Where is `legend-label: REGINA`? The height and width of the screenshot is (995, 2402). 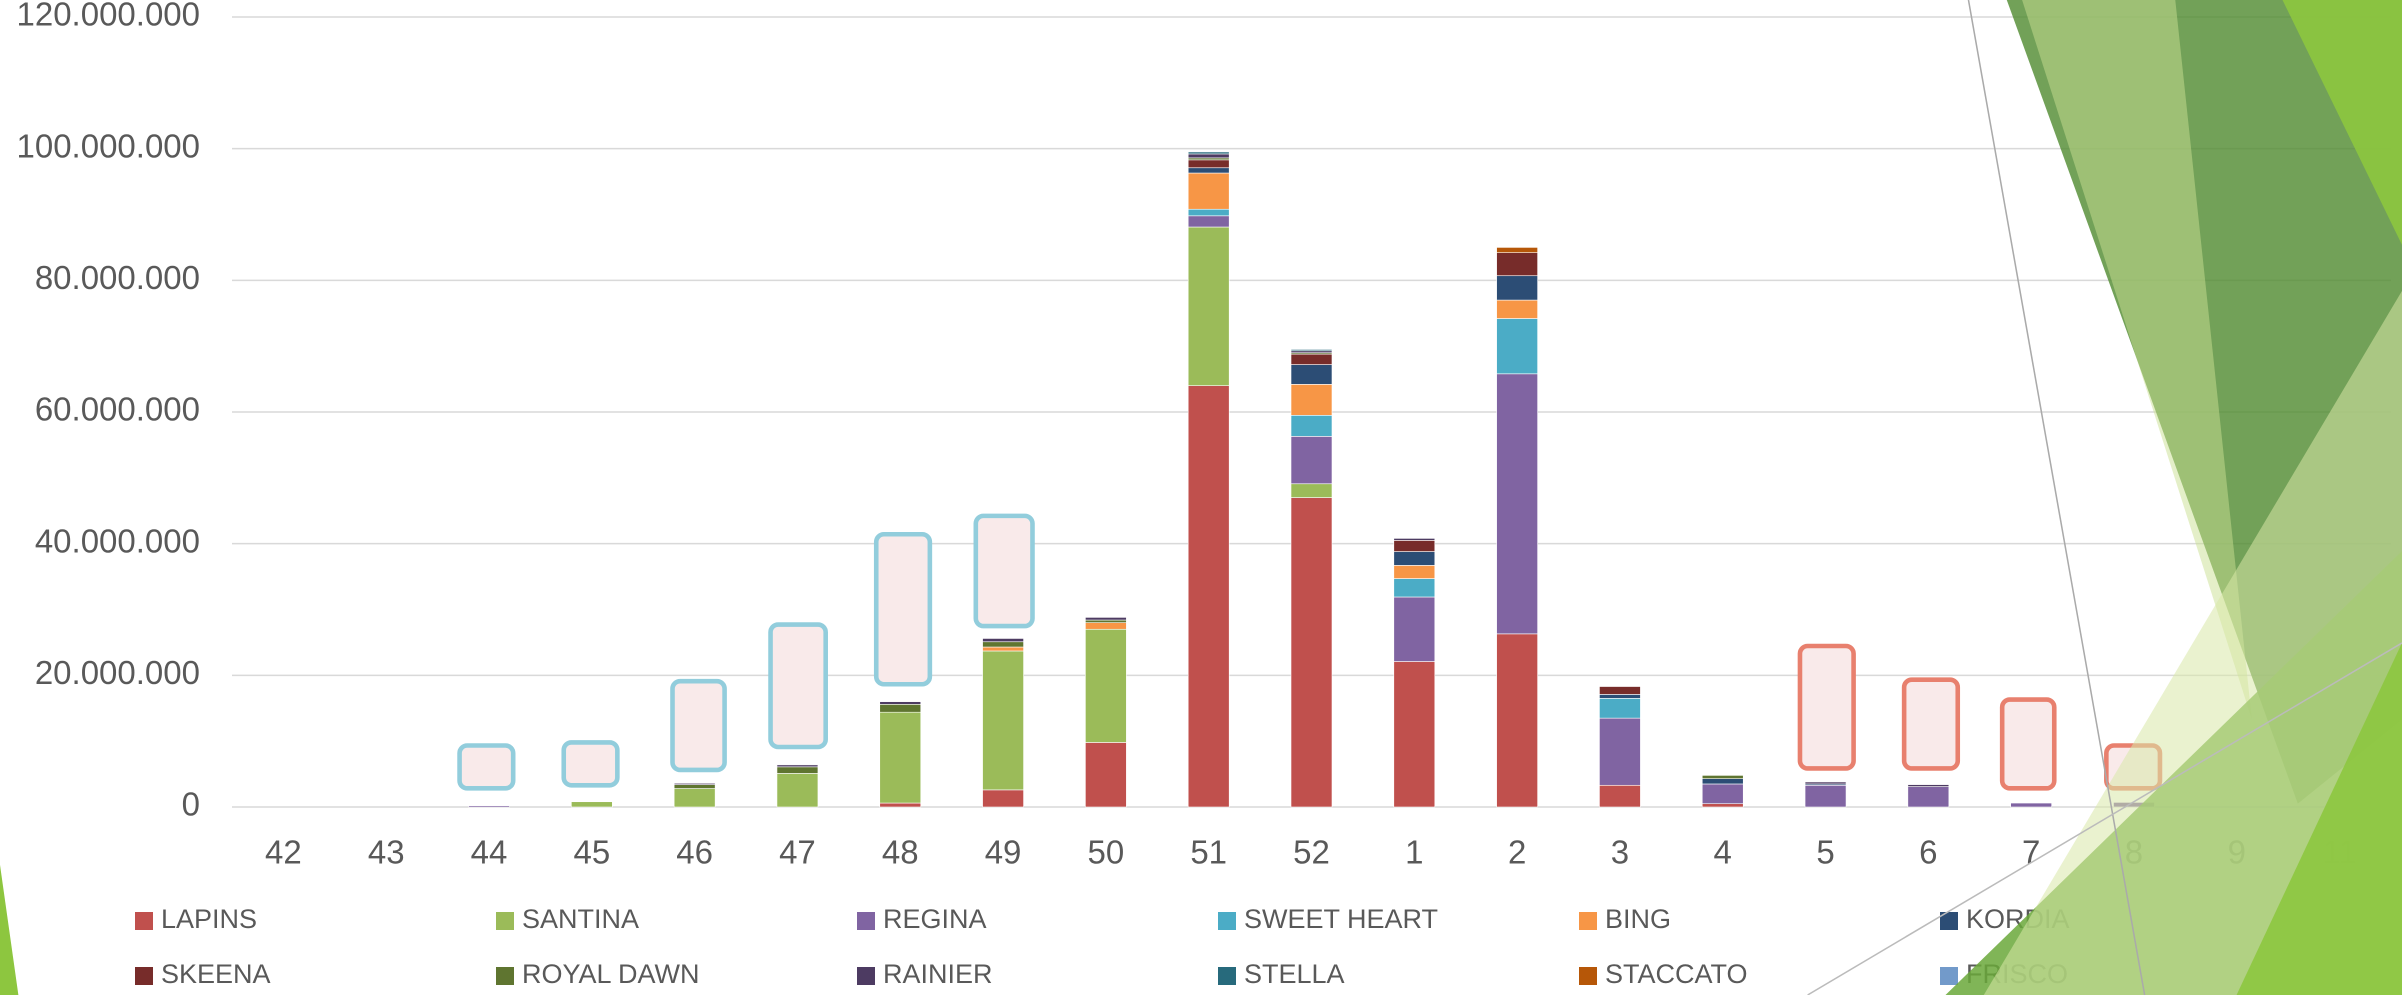 legend-label: REGINA is located at coordinates (935, 919).